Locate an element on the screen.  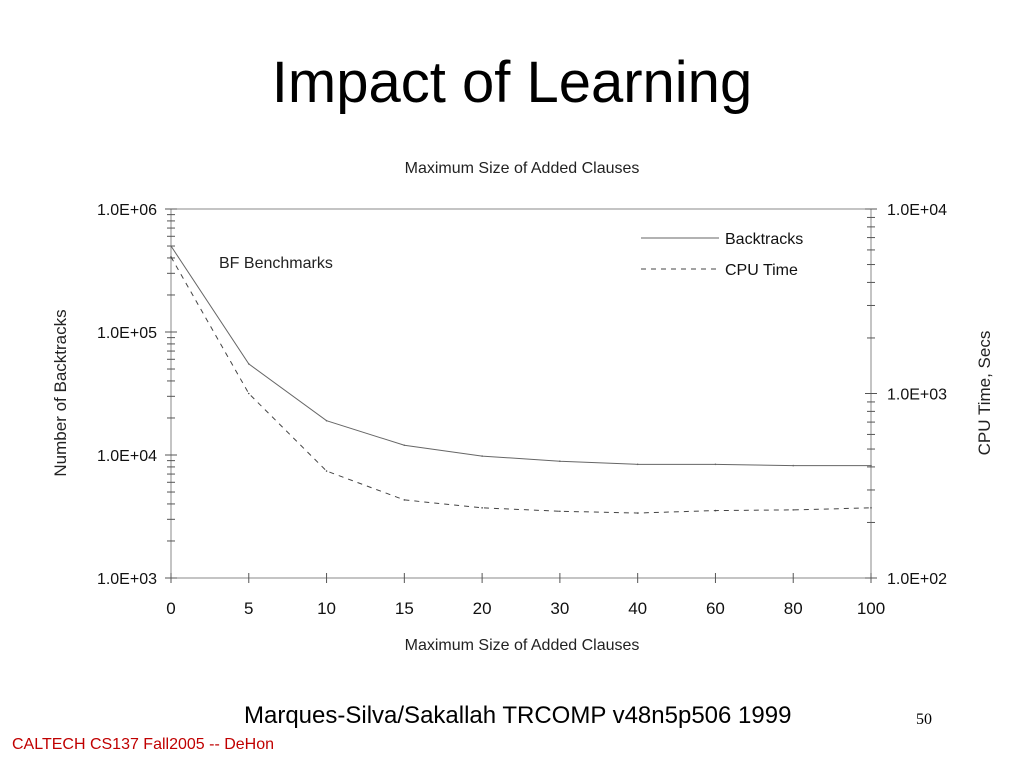
left-axis-tick-label: 1.0E+05 is located at coordinates (127, 333).